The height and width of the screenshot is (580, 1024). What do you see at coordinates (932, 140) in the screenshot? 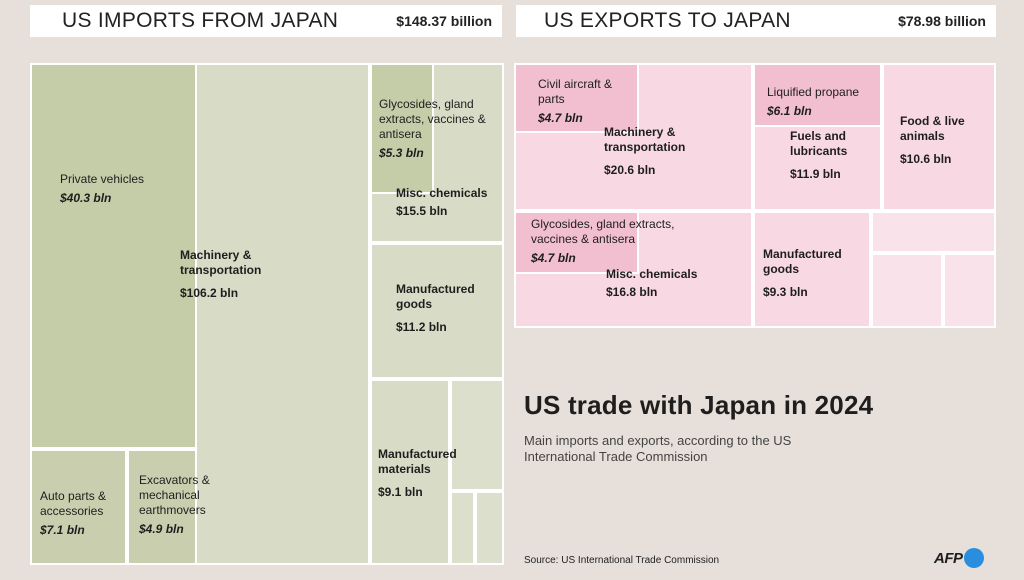
I see `exports-label-food: Food & live animals $10.6 bln` at bounding box center [932, 140].